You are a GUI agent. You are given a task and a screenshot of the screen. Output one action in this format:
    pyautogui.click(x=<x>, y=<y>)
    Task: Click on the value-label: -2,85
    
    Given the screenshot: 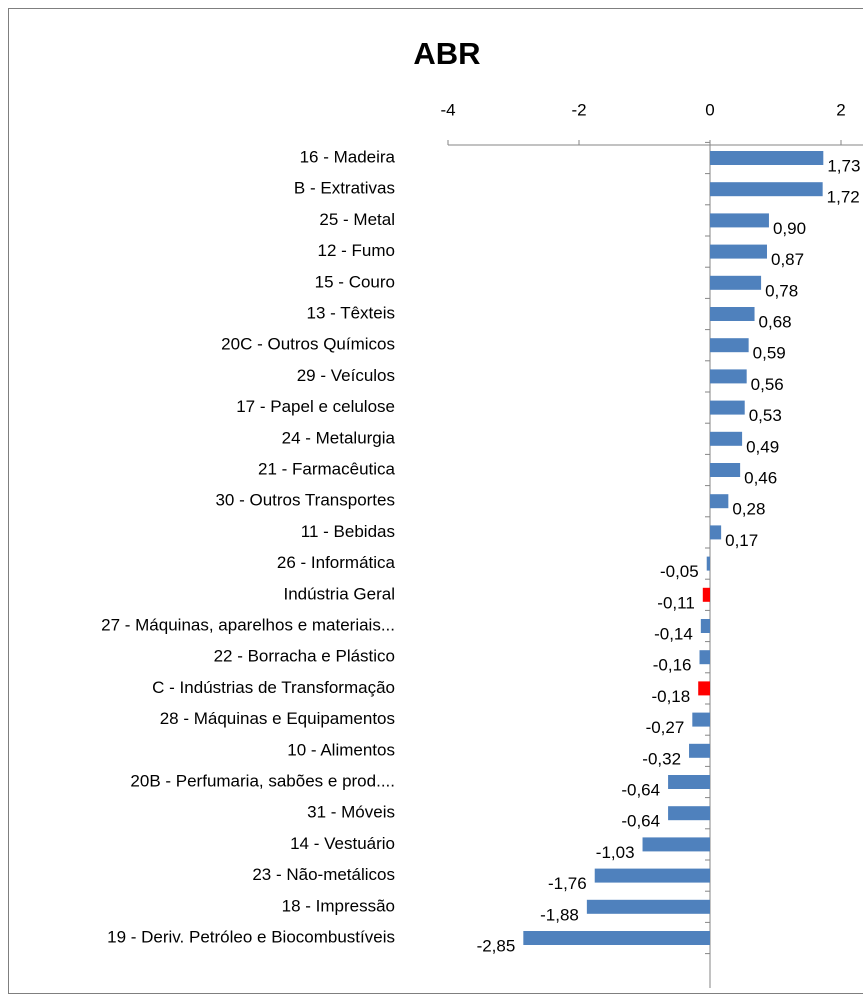 What is the action you would take?
    pyautogui.click(x=496, y=945)
    